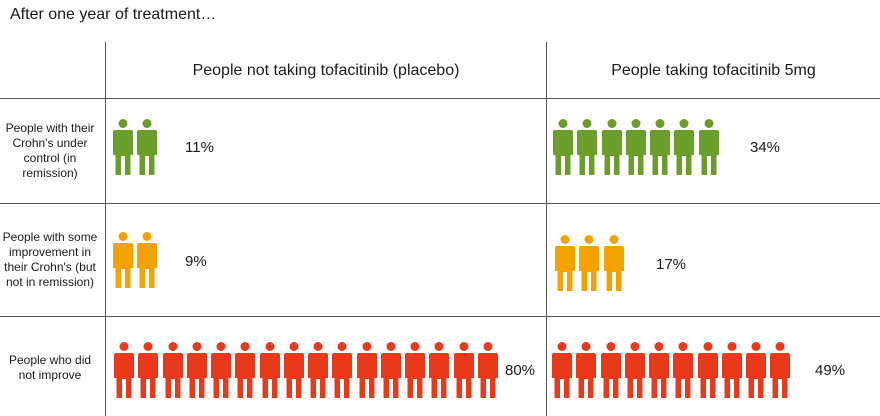 The image size is (880, 416). I want to click on divider-vertical-left, so click(105, 229).